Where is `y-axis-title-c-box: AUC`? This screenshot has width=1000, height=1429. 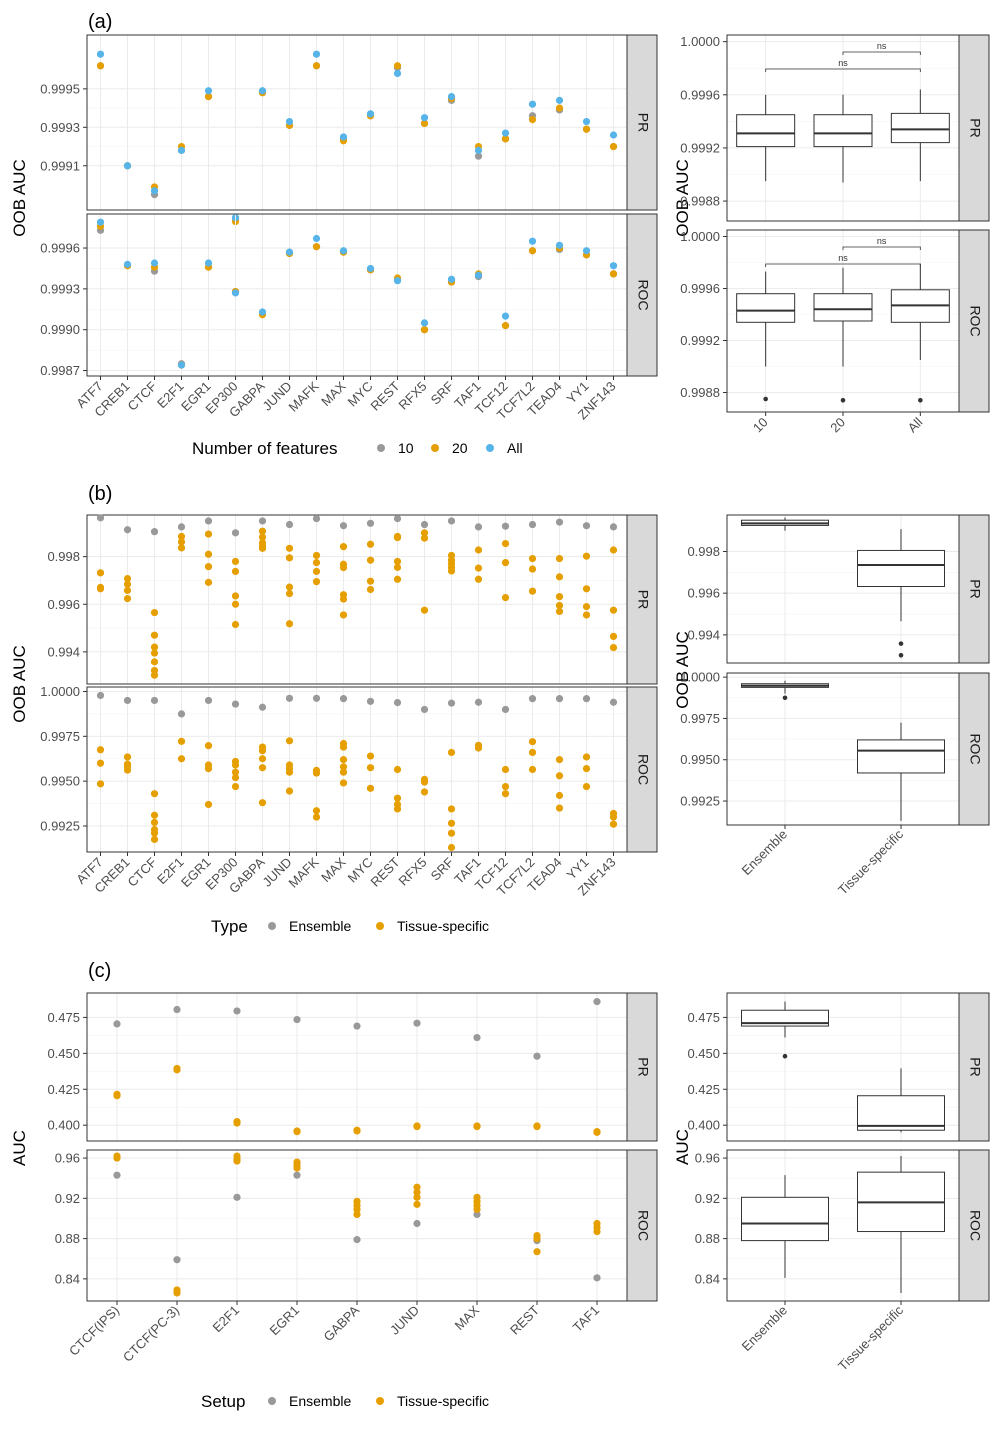
y-axis-title-c-box: AUC is located at coordinates (682, 1147).